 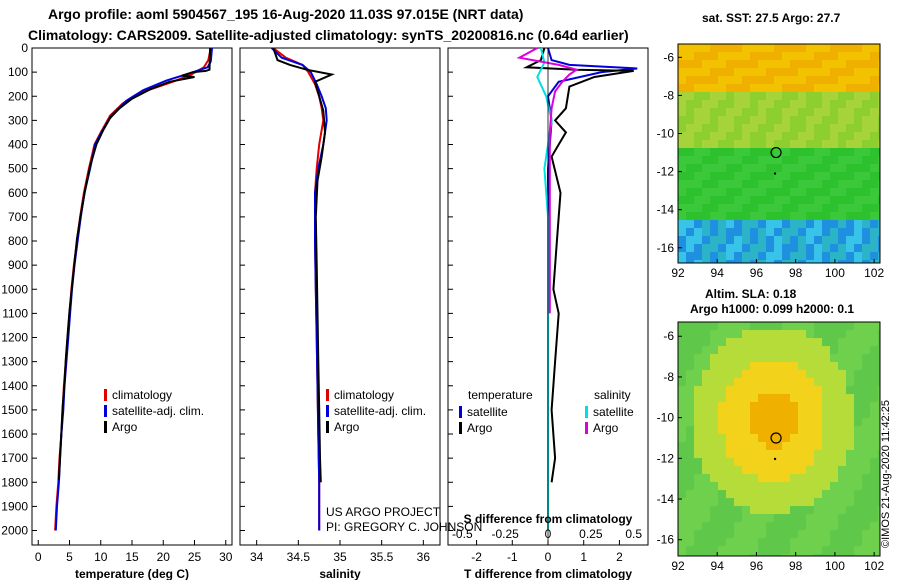 What do you see at coordinates (606, 428) in the screenshot?
I see `legend-label-salinity: Argo` at bounding box center [606, 428].